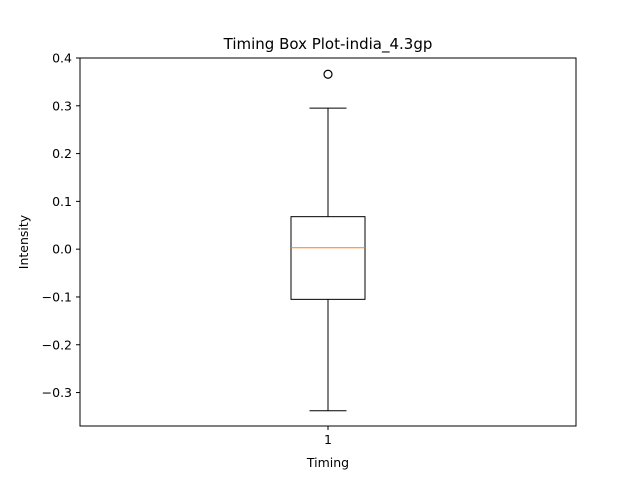  What do you see at coordinates (328, 74) in the screenshot?
I see `outlier-point` at bounding box center [328, 74].